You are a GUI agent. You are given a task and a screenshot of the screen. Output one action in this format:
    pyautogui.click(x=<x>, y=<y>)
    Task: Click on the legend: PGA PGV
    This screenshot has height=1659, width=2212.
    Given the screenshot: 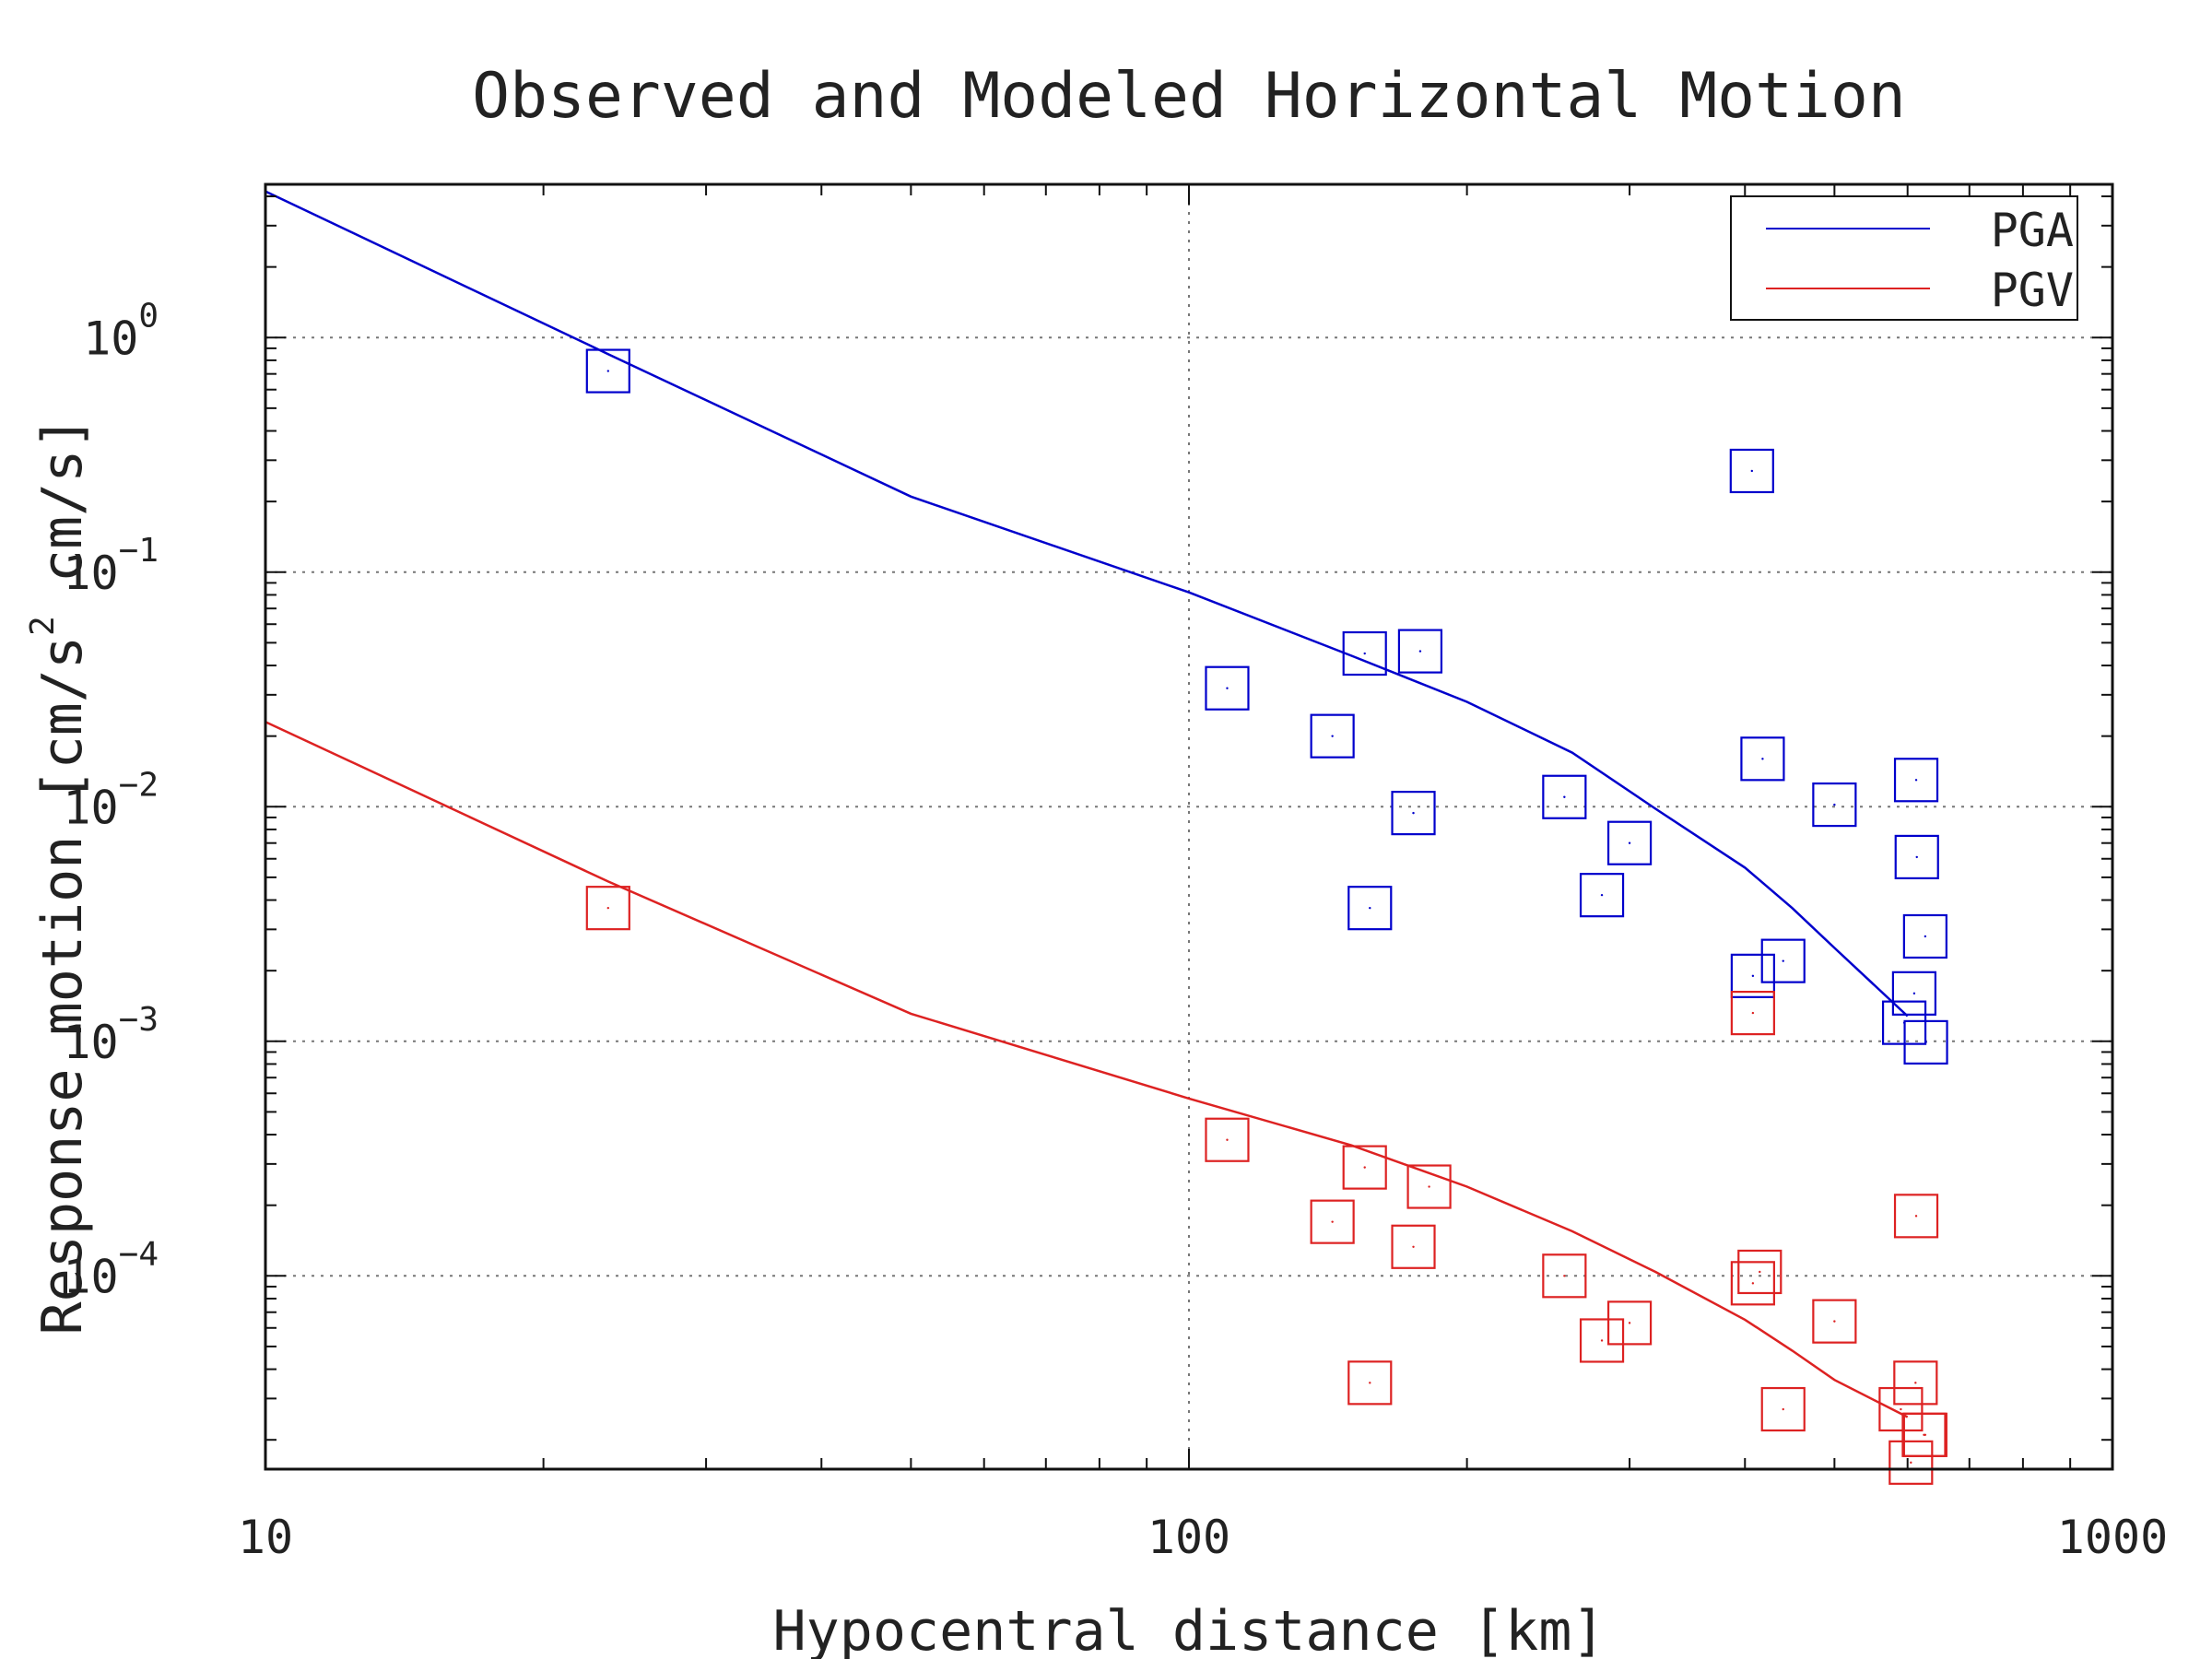 What is the action you would take?
    pyautogui.click(x=1904, y=258)
    